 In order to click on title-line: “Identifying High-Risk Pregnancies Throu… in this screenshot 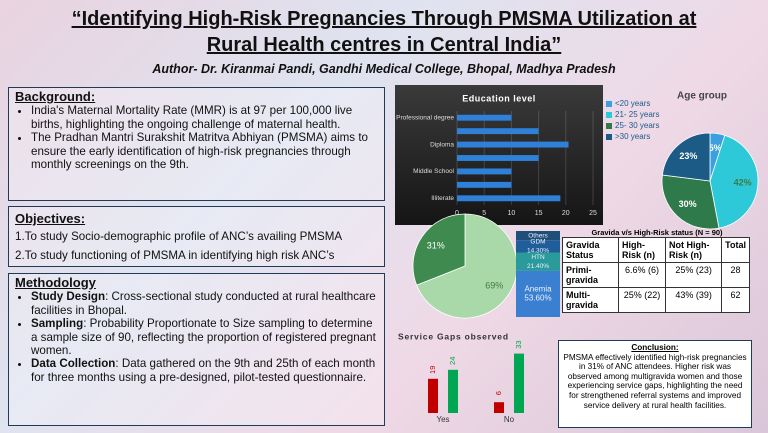, I will do `click(384, 19)`.